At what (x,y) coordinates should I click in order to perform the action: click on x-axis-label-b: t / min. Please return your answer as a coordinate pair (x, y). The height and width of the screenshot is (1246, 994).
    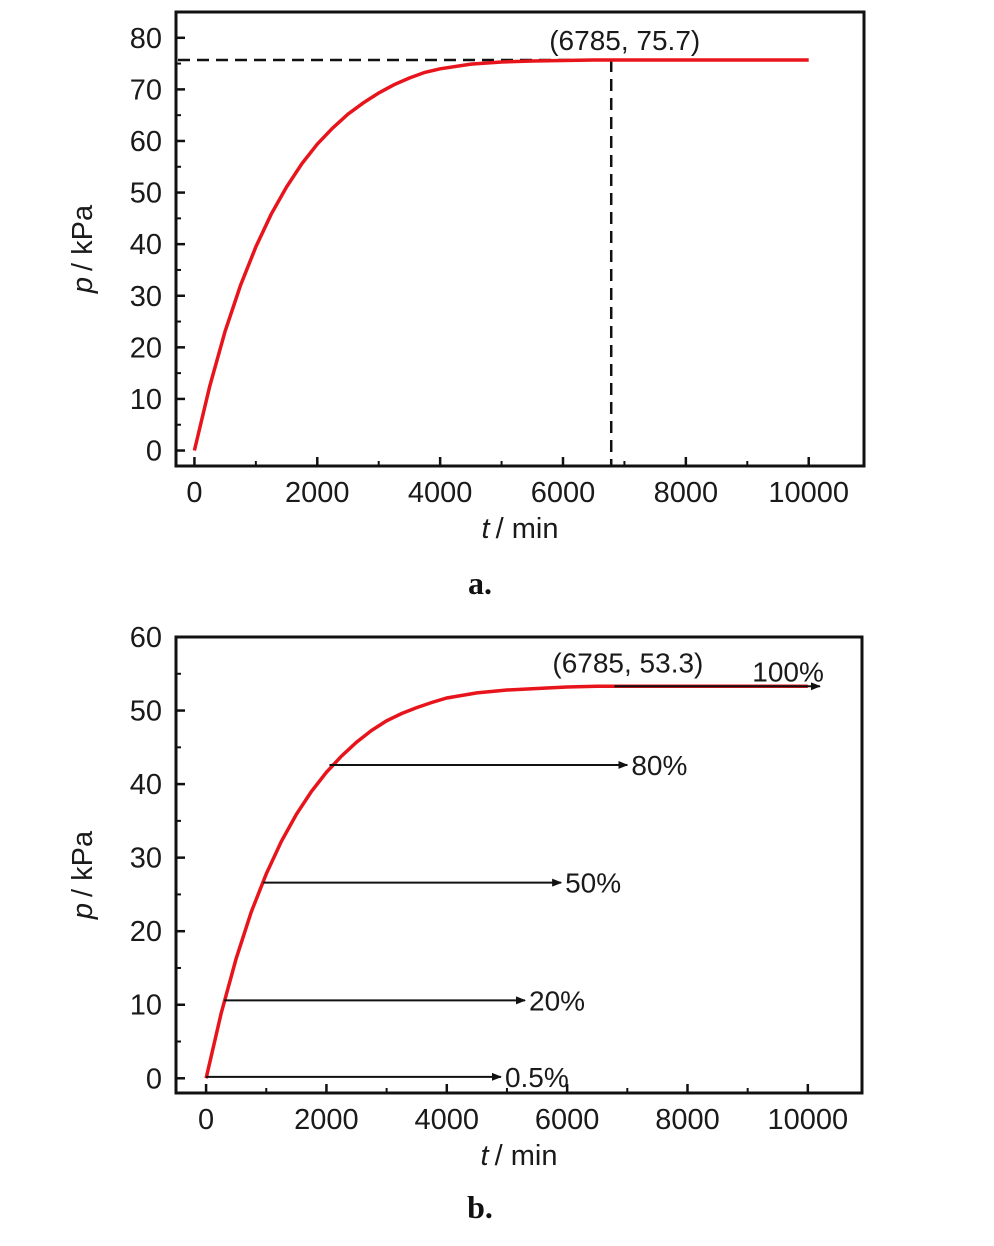
    Looking at the image, I should click on (519, 1156).